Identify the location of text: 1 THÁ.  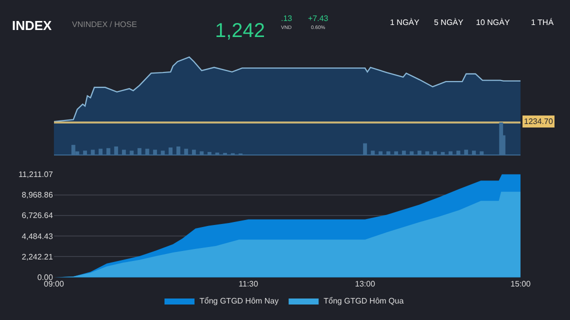
(542, 22).